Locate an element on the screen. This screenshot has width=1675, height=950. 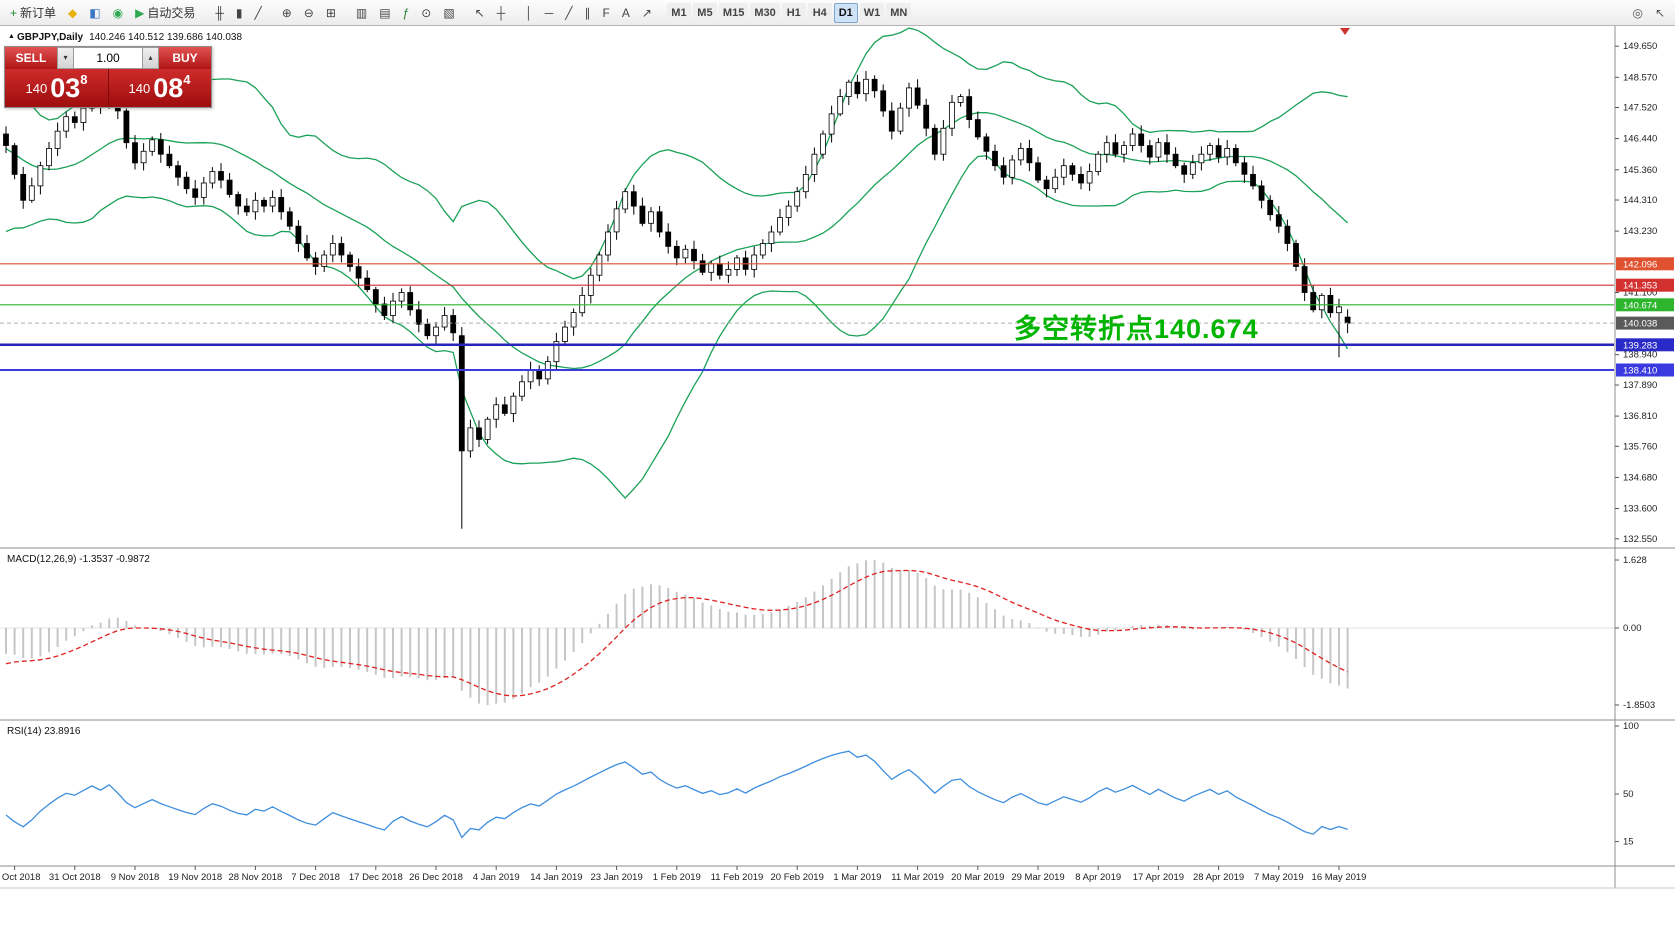
candlestick-chart-button: ▮ is located at coordinates (239, 13).